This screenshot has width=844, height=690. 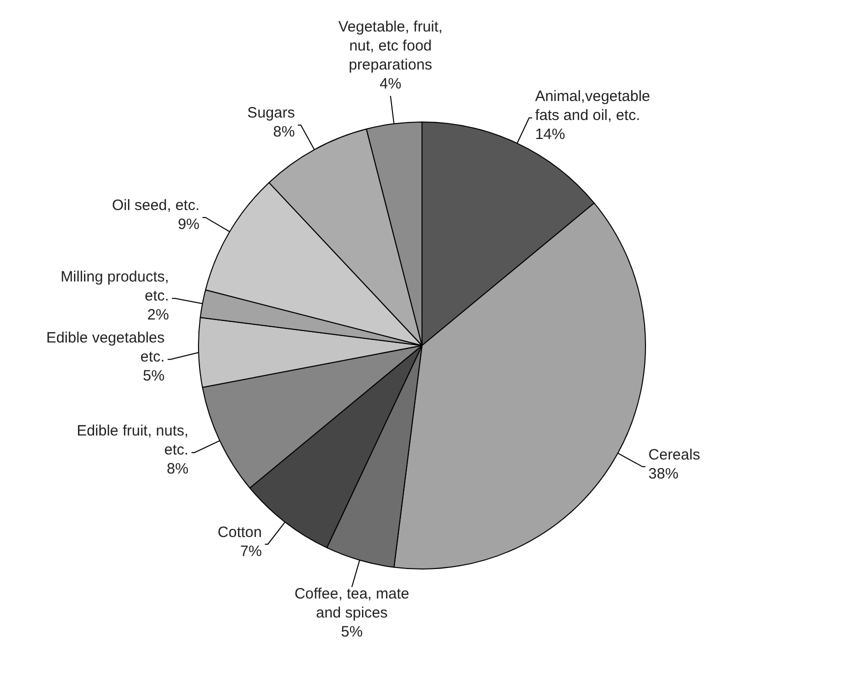 What do you see at coordinates (158, 315) in the screenshot?
I see `data-label: 2%` at bounding box center [158, 315].